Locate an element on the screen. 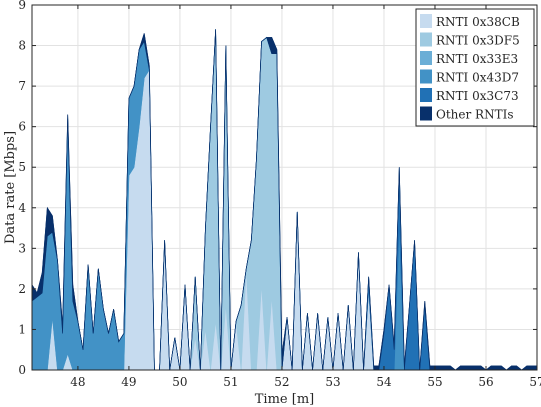 This screenshot has height=407, width=541. y-tick-label: 6 is located at coordinates (22, 127).